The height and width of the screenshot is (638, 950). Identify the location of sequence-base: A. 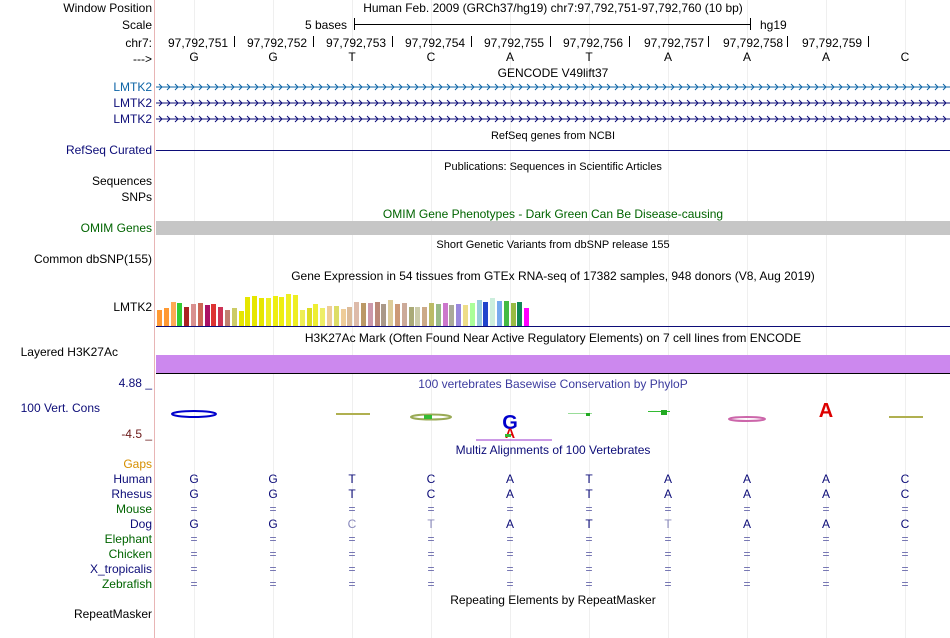
(746, 57).